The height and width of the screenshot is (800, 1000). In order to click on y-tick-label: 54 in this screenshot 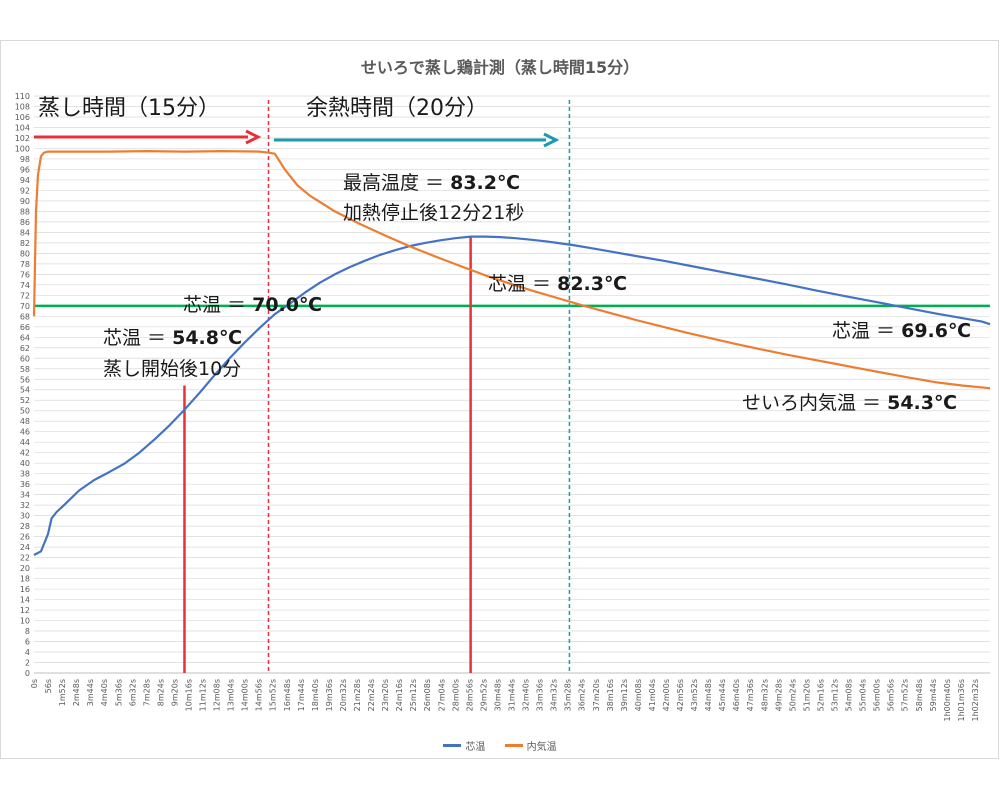, I will do `click(25, 390)`.